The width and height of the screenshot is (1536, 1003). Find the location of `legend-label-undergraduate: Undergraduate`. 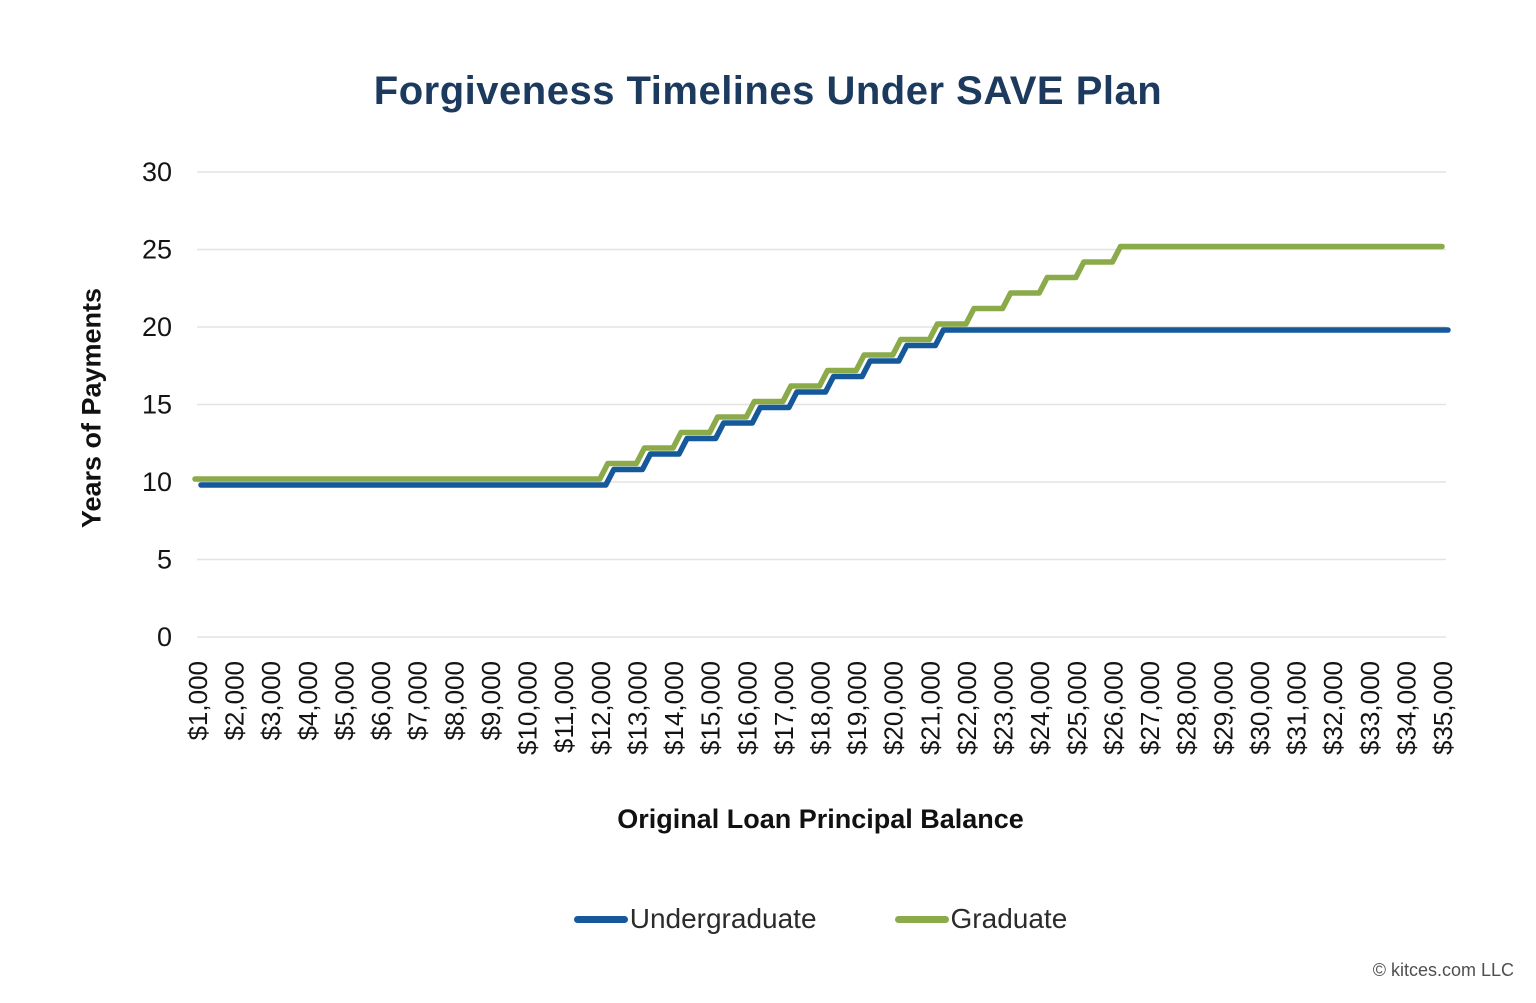

legend-label-undergraduate: Undergraduate is located at coordinates (723, 918).